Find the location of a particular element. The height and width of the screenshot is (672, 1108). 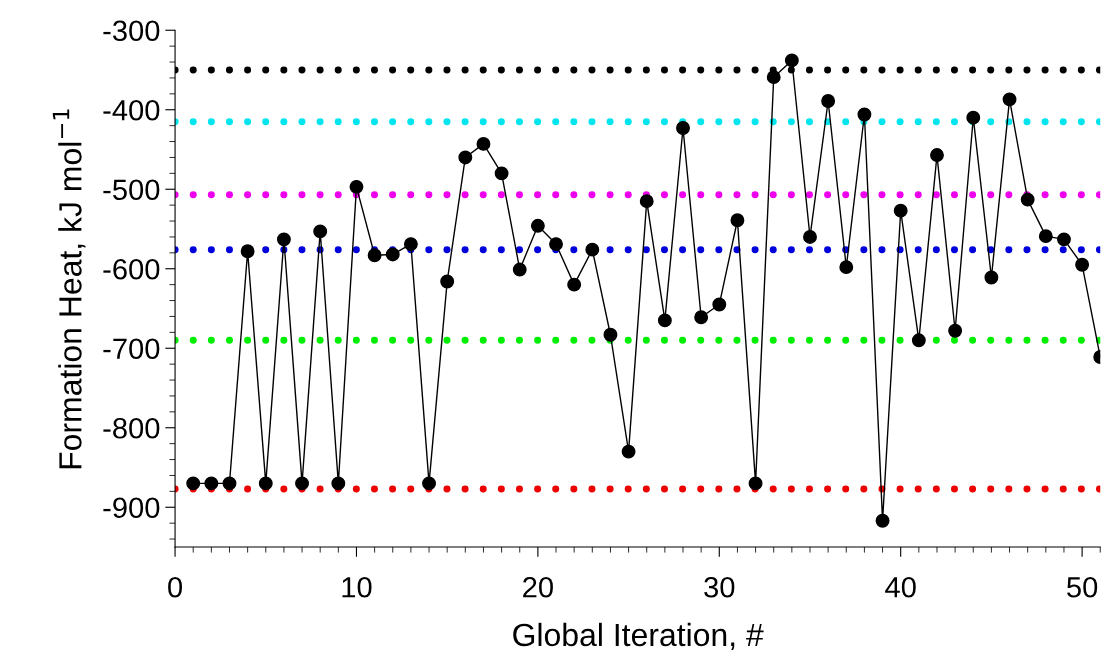

x-tick-label: 30 is located at coordinates (719, 587).